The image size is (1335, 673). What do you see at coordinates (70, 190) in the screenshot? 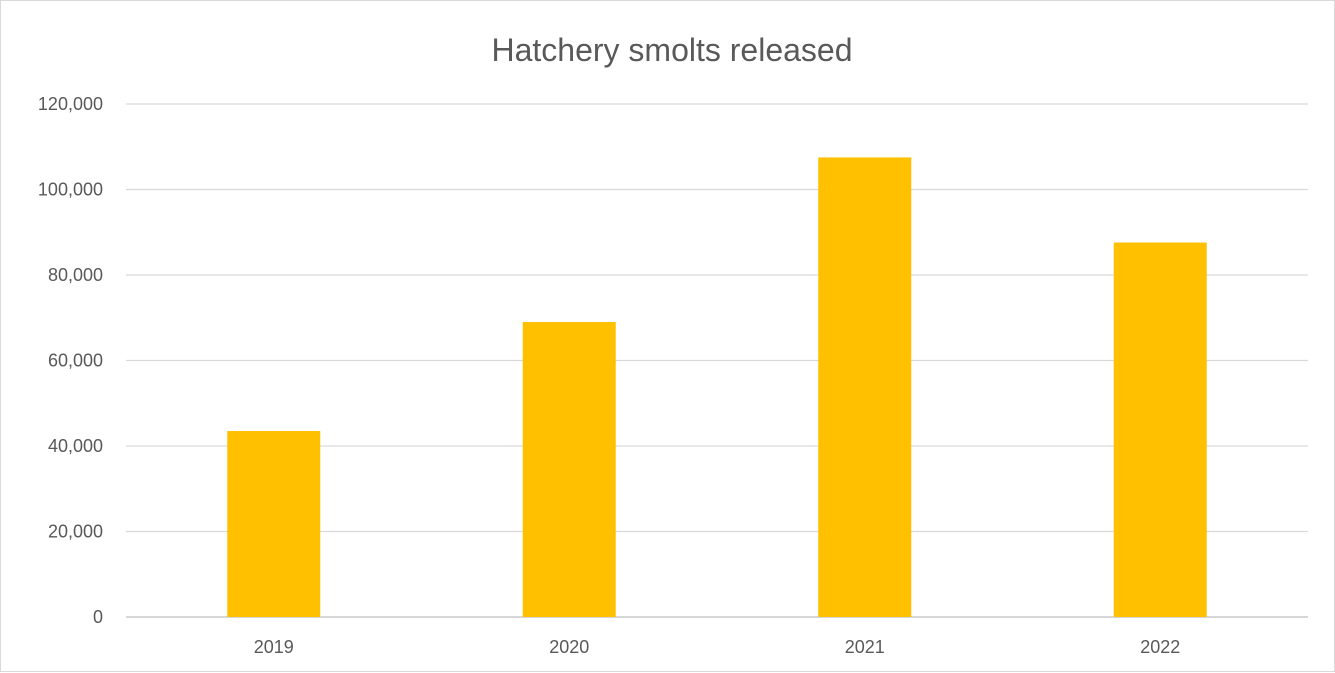
I see `y-tick-label: 100,000` at bounding box center [70, 190].